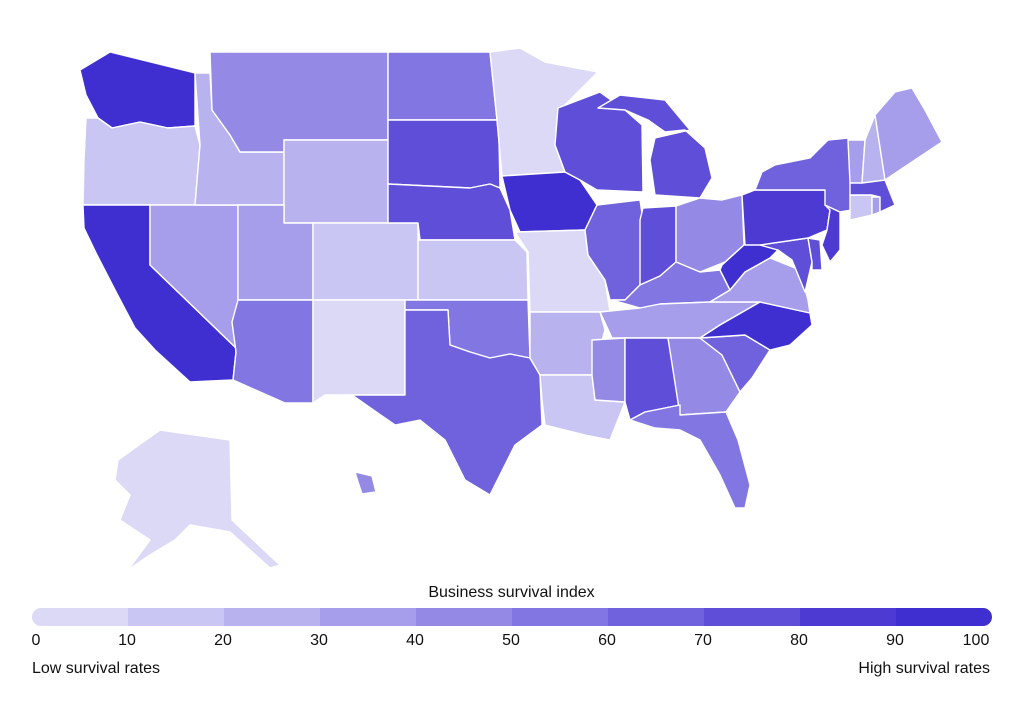 This screenshot has height=714, width=1023. Describe the element at coordinates (815, 254) in the screenshot. I see `state-de` at that location.